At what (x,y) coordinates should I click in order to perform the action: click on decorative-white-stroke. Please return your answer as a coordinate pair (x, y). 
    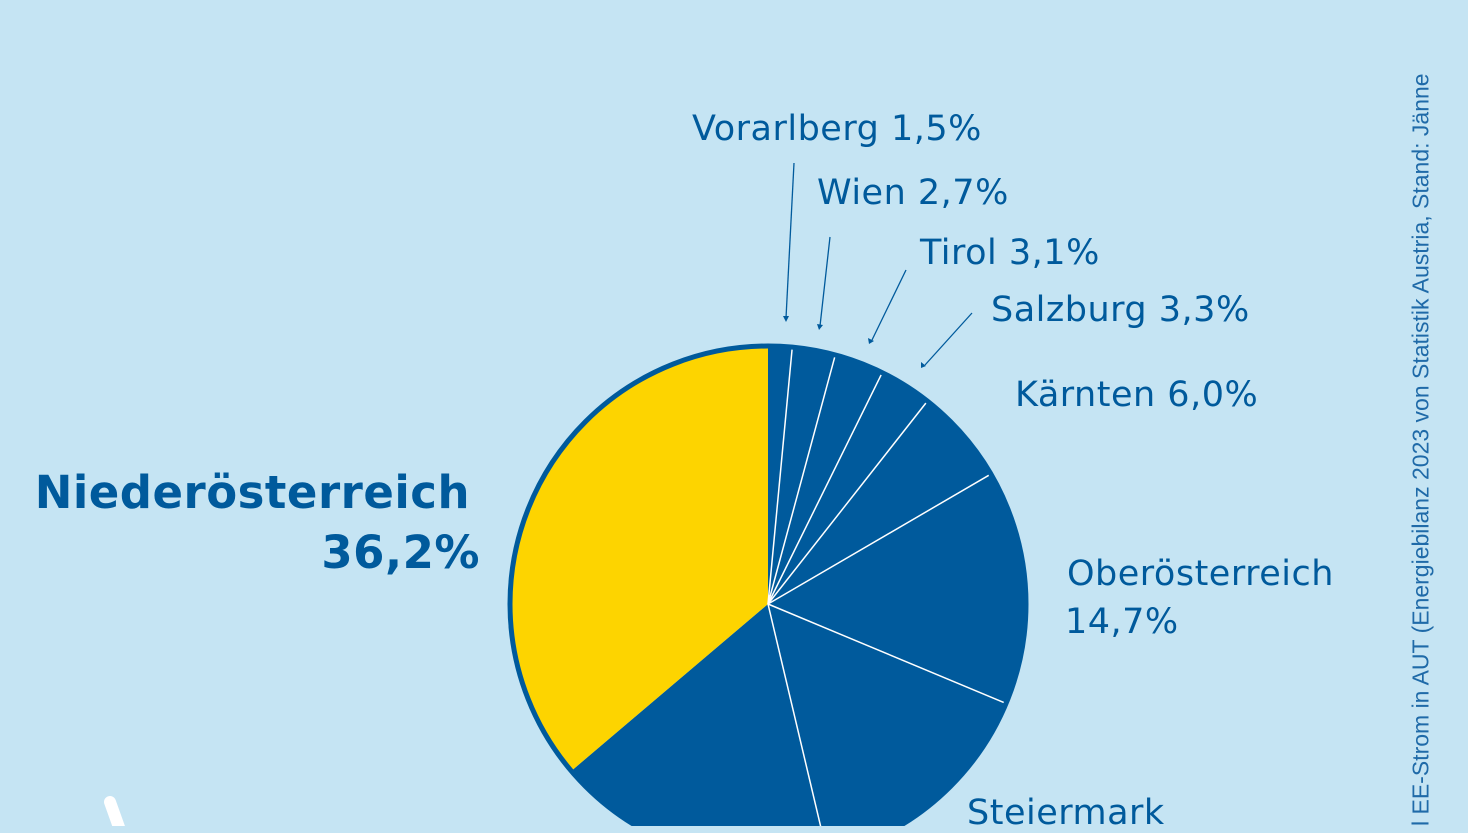
    Looking at the image, I should click on (114, 811).